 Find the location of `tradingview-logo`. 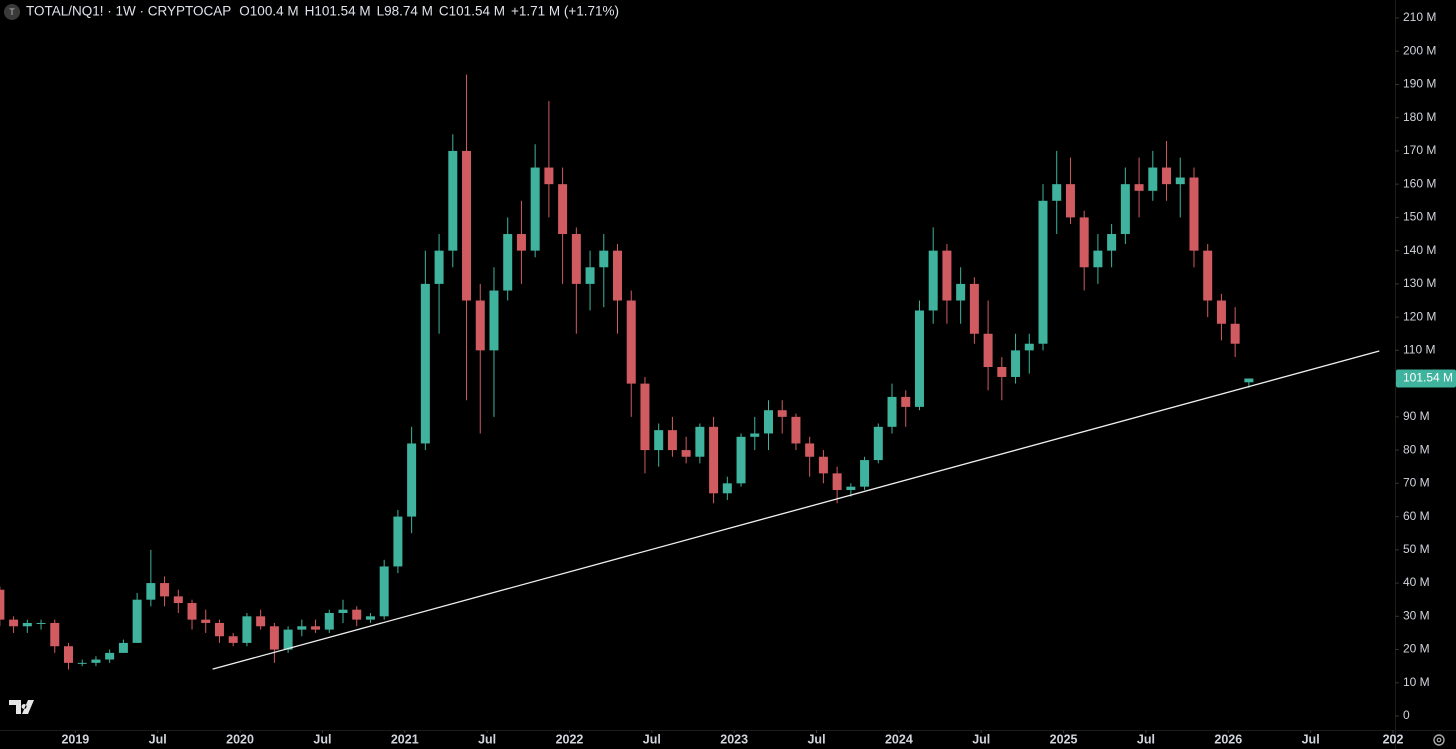

tradingview-logo is located at coordinates (21, 707).